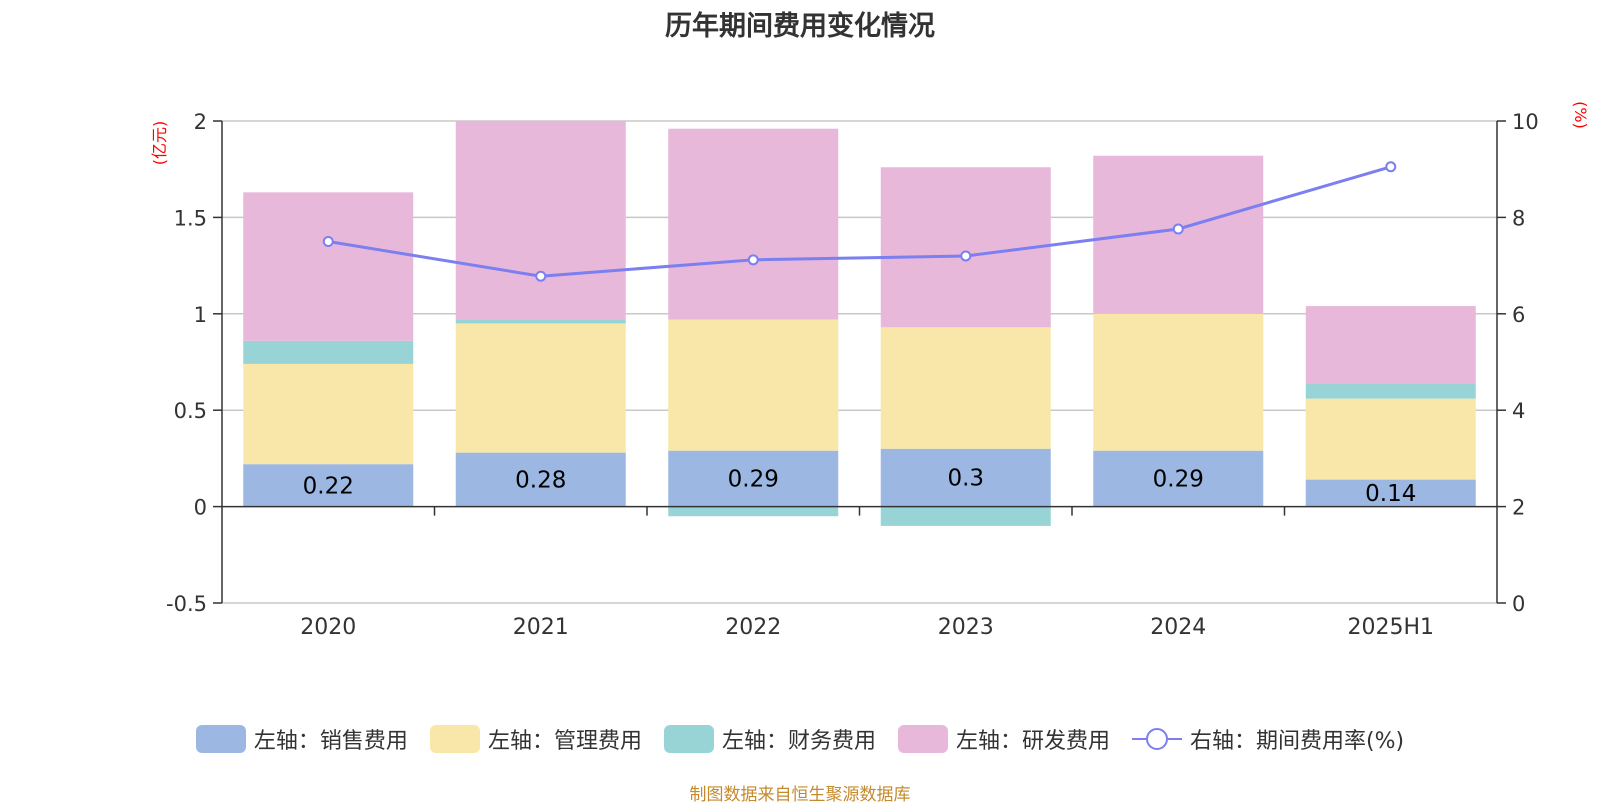 This screenshot has width=1600, height=805. Describe the element at coordinates (328, 627) in the screenshot. I see `x-tick-label-2020: 2020` at that location.